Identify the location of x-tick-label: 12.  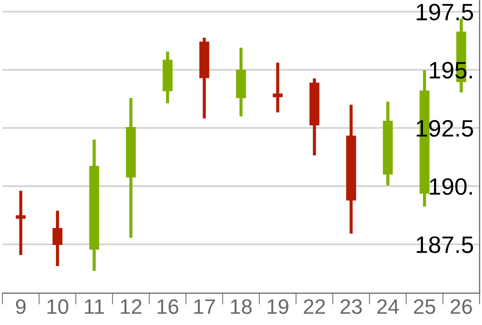
(131, 306).